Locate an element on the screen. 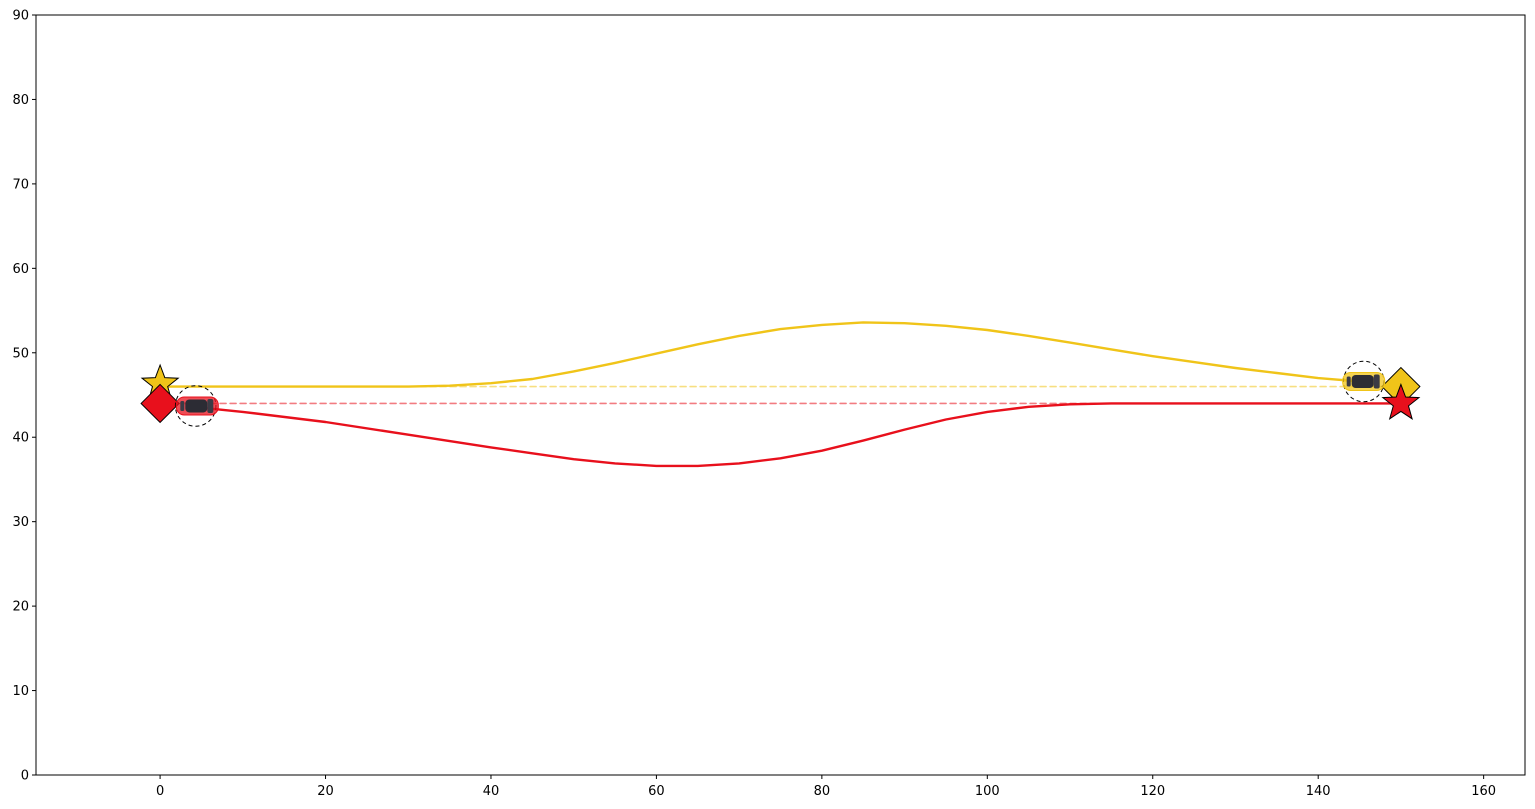 This screenshot has height=809, width=1535. vehicle-layer is located at coordinates (780, 393).